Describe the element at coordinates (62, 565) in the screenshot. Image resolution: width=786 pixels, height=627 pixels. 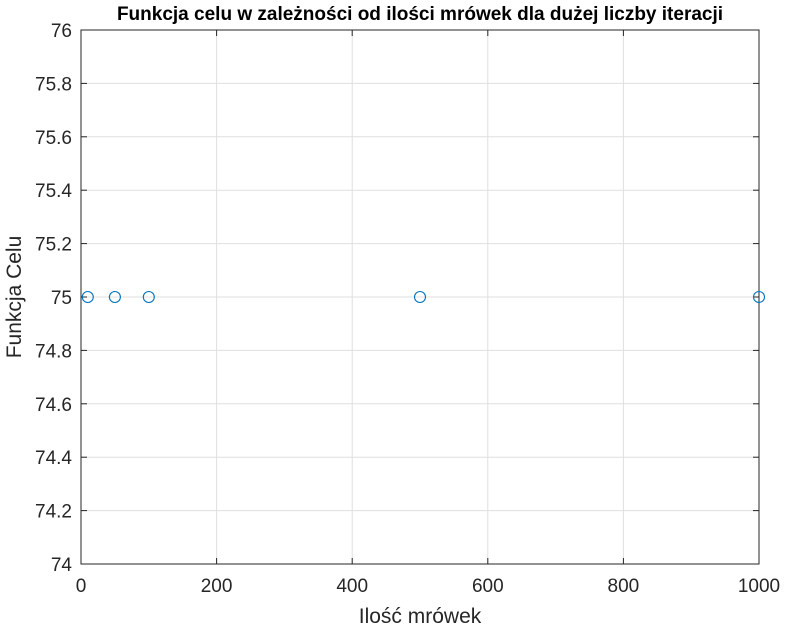
I see `y-tick-label: 74` at that location.